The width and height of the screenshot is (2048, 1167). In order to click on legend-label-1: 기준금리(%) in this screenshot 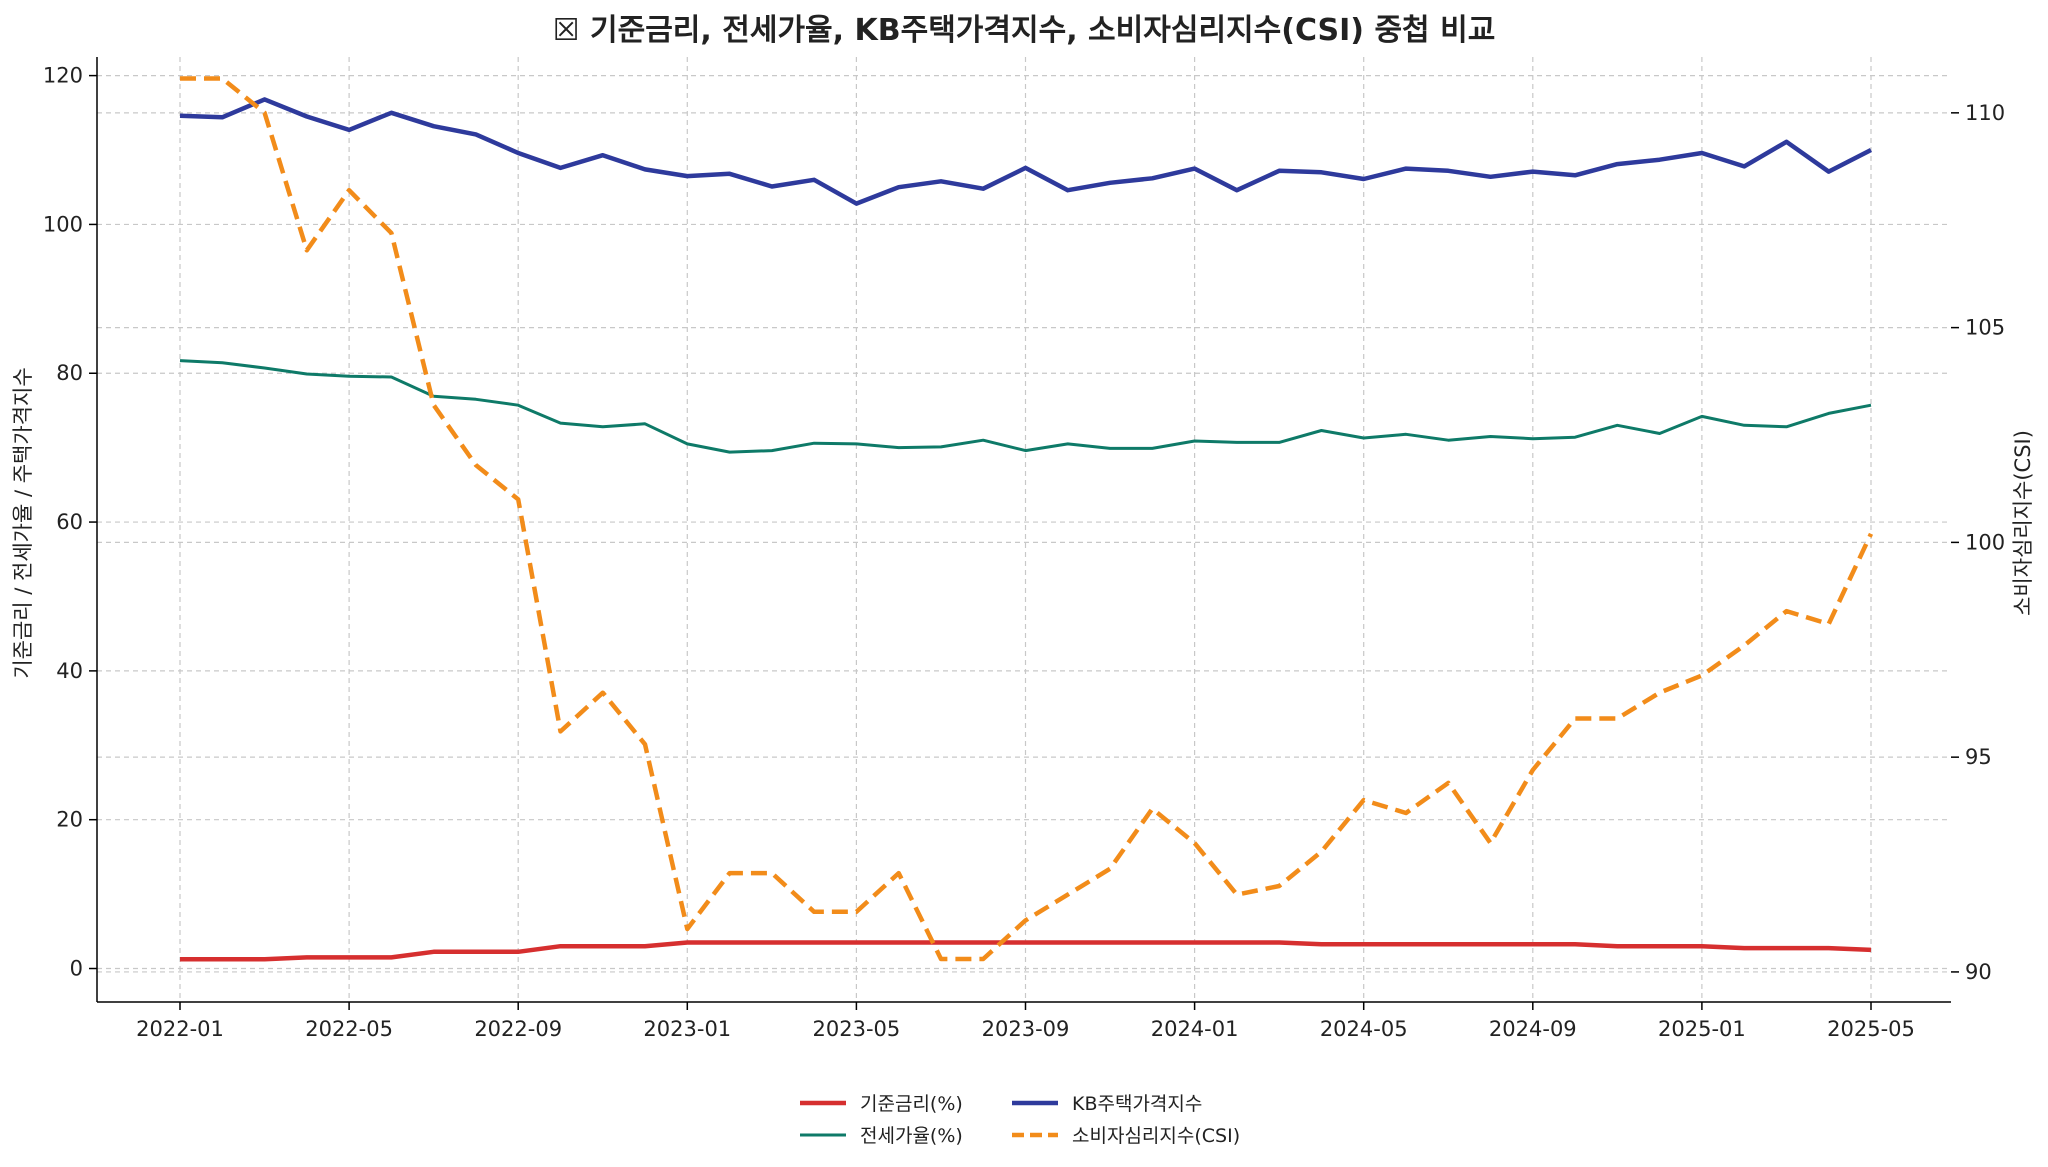, I will do `click(911, 1104)`.